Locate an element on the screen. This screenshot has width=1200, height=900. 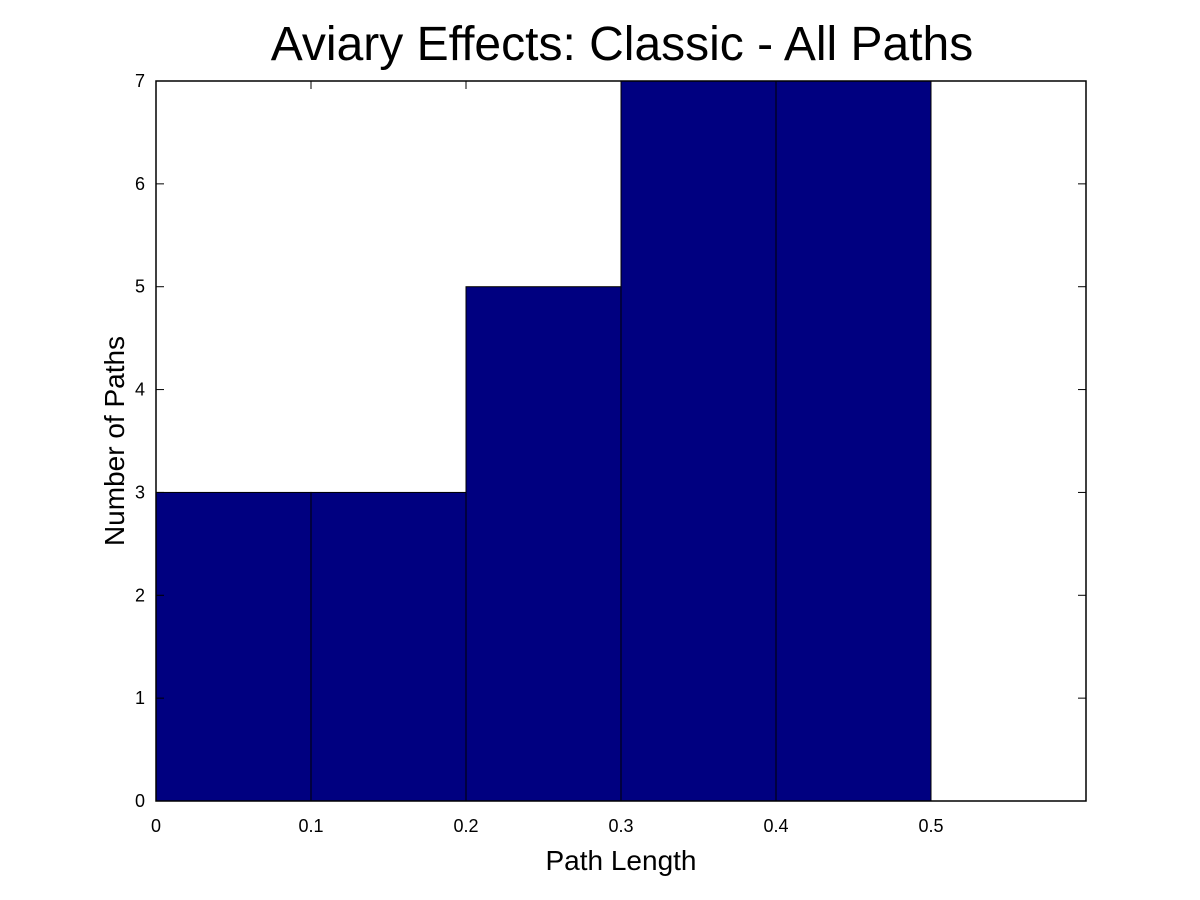
y-axis-label: Number of Paths is located at coordinates (114, 441).